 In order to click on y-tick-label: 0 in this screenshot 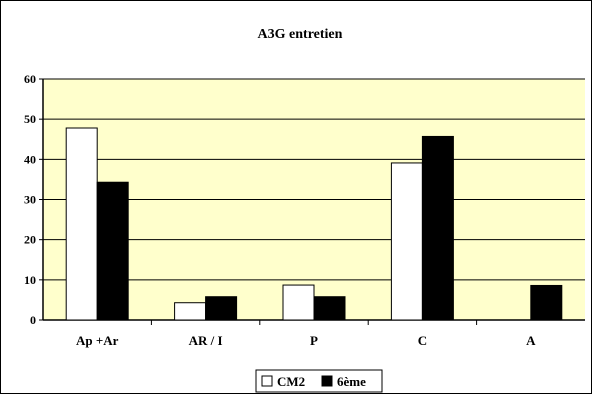, I will do `click(33, 320)`.